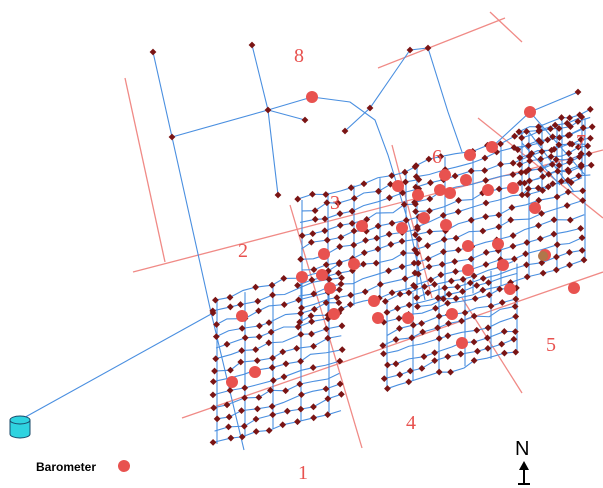  I want to click on legend-barometer-label: Barometer, so click(66, 467).